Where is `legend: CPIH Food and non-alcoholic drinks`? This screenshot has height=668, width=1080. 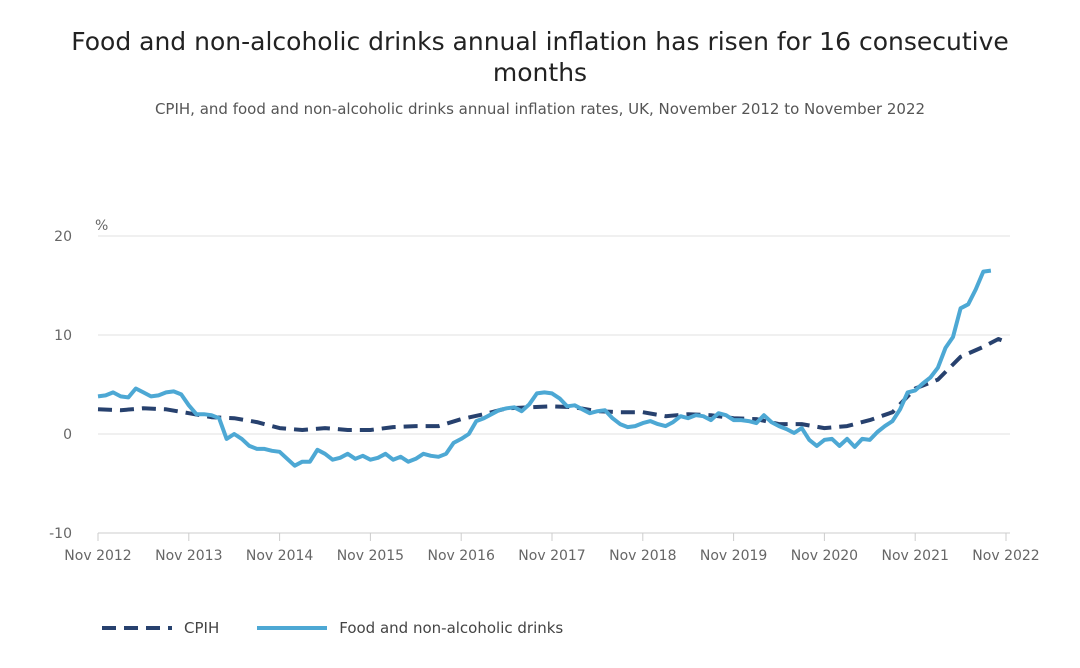
legend: CPIH Food and non-alcoholic drinks is located at coordinates (349, 628).